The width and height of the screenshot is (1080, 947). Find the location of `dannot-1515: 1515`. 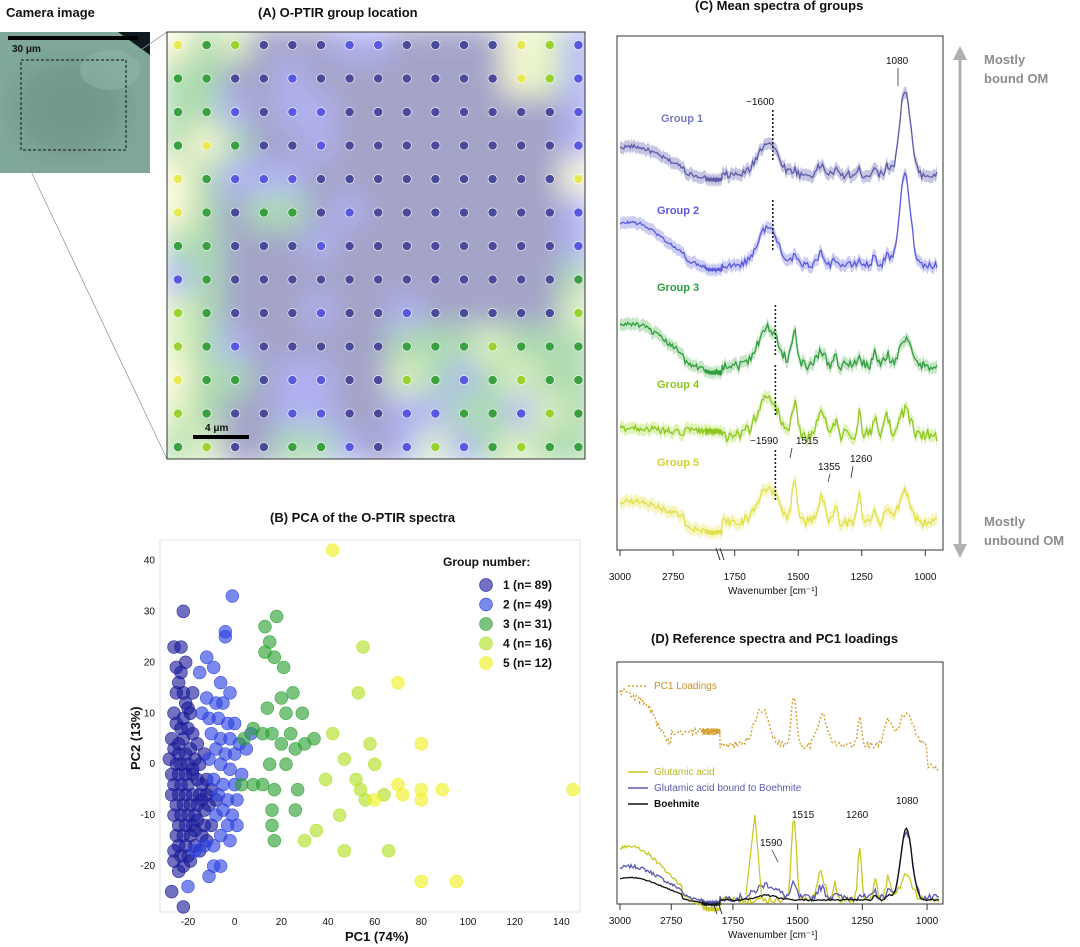

dannot-1515: 1515 is located at coordinates (803, 815).